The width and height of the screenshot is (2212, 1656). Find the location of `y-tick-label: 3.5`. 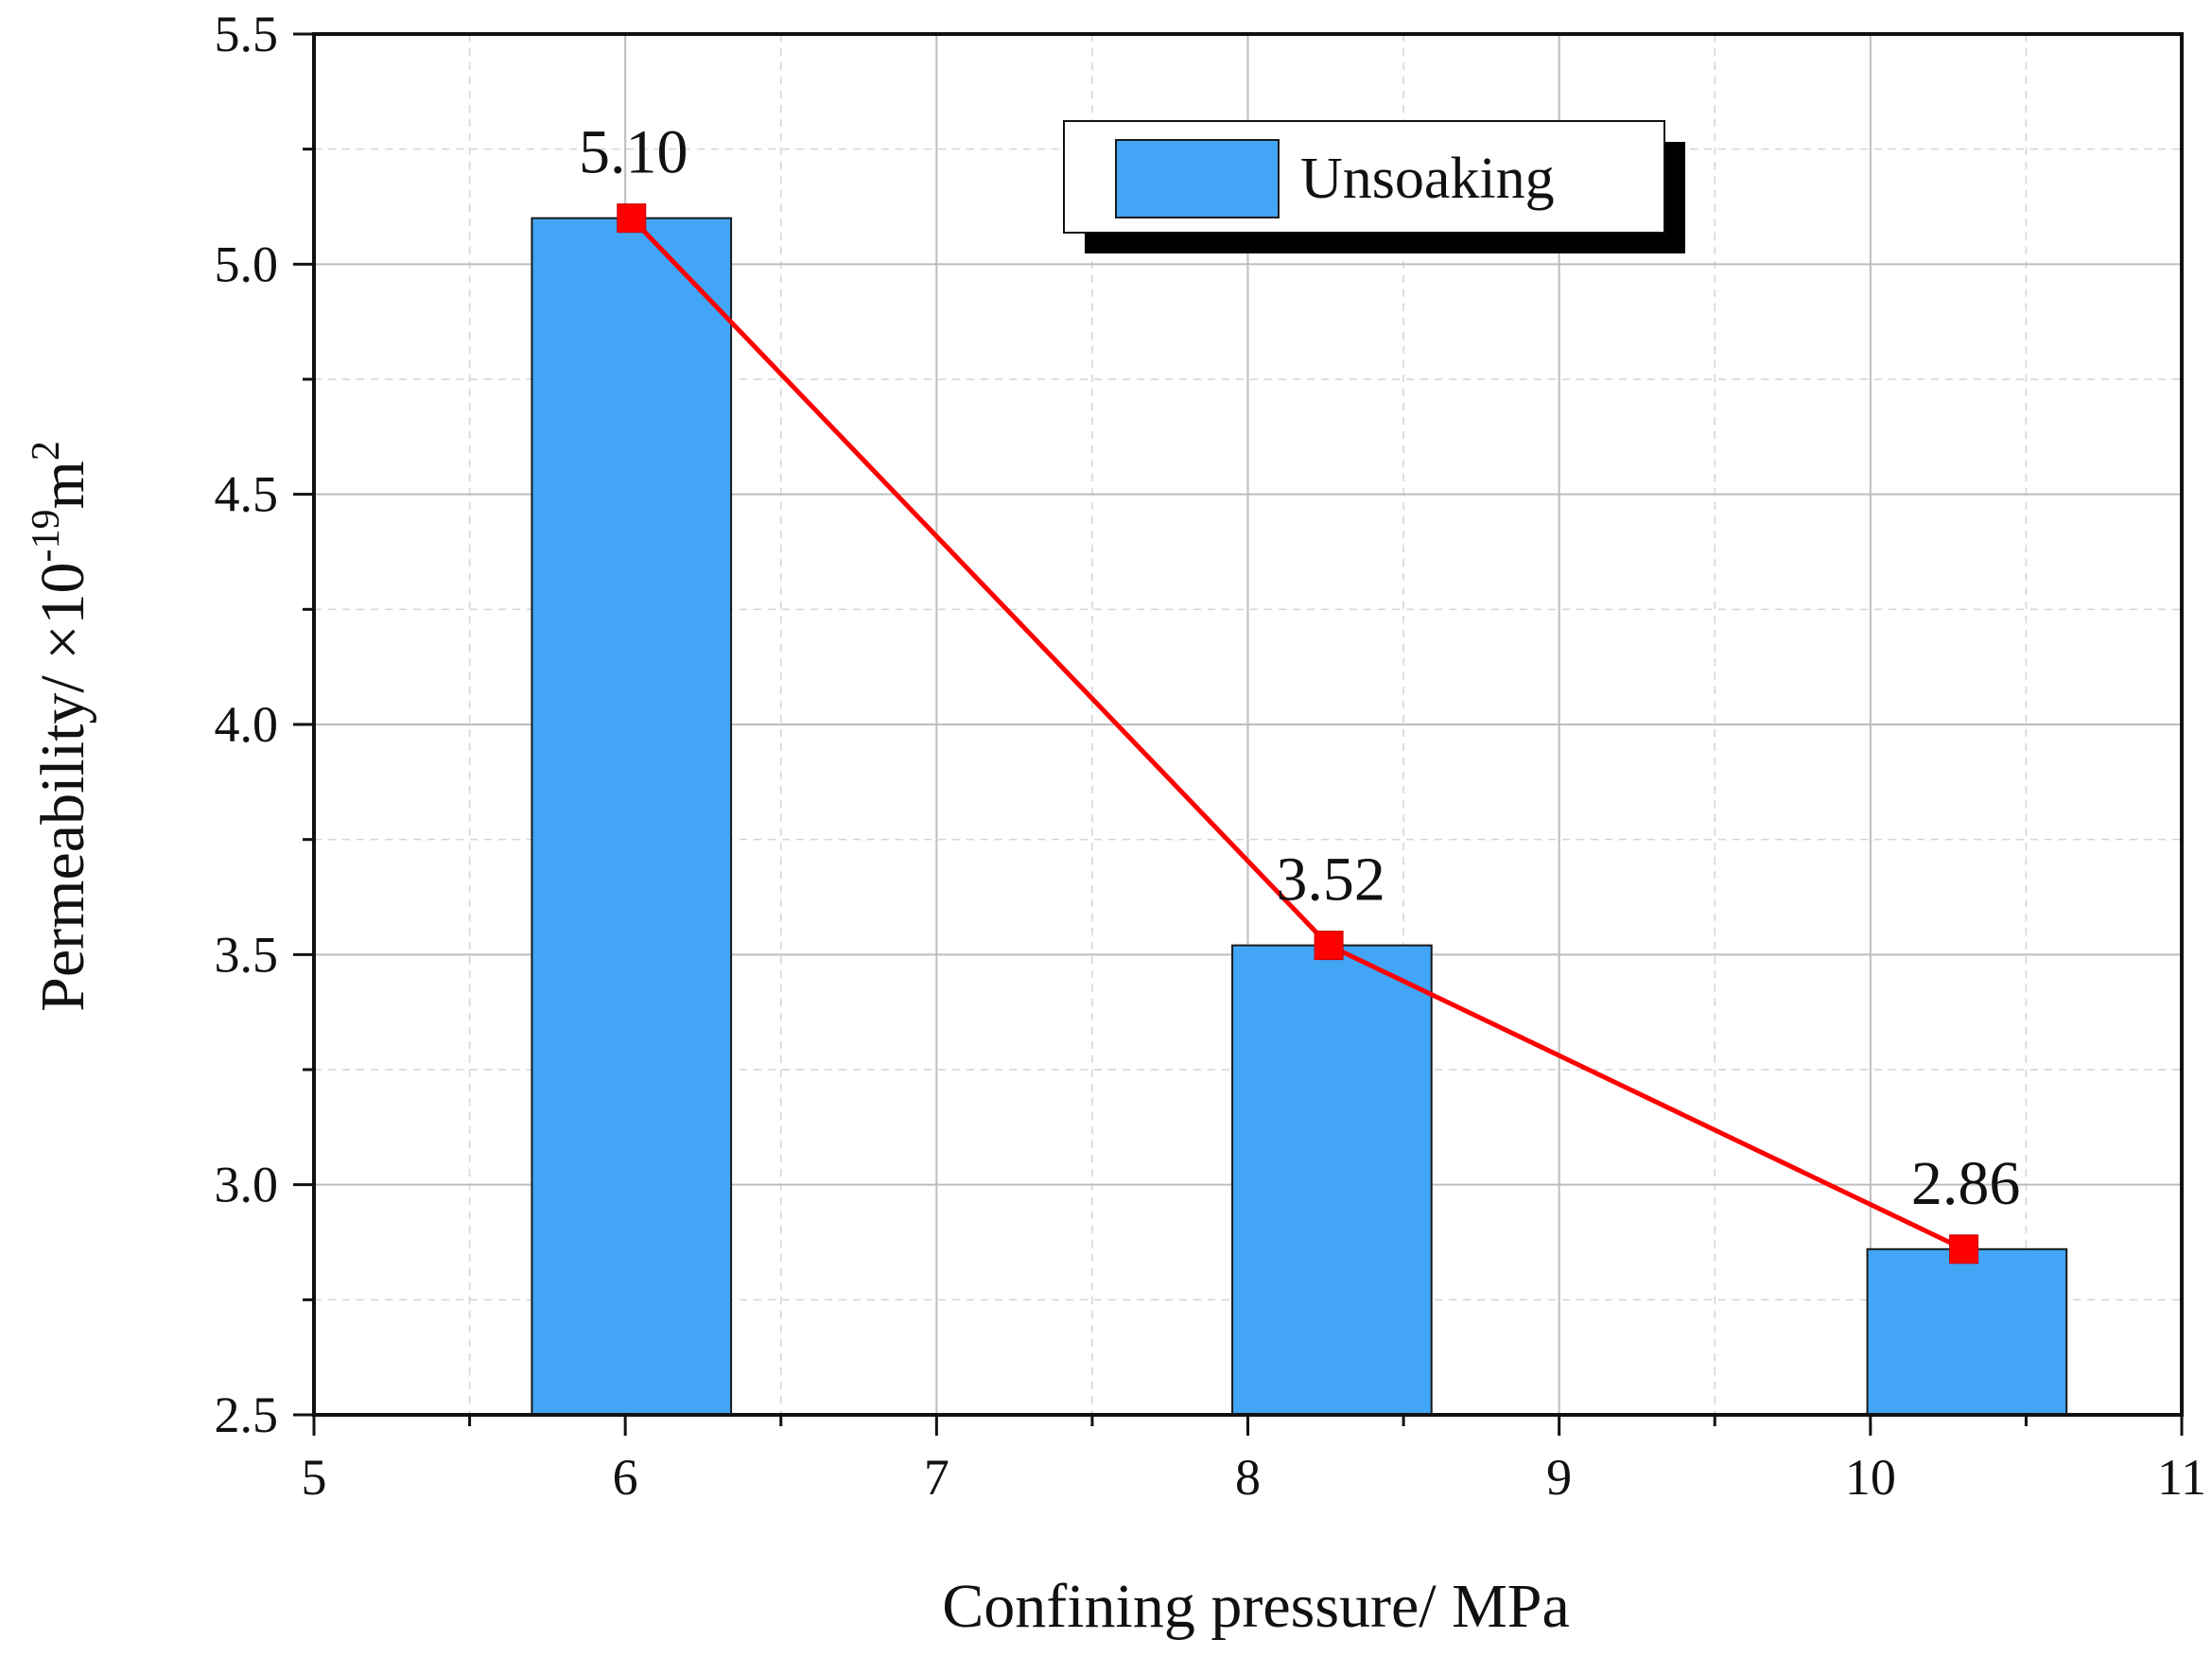

y-tick-label: 3.5 is located at coordinates (247, 954).